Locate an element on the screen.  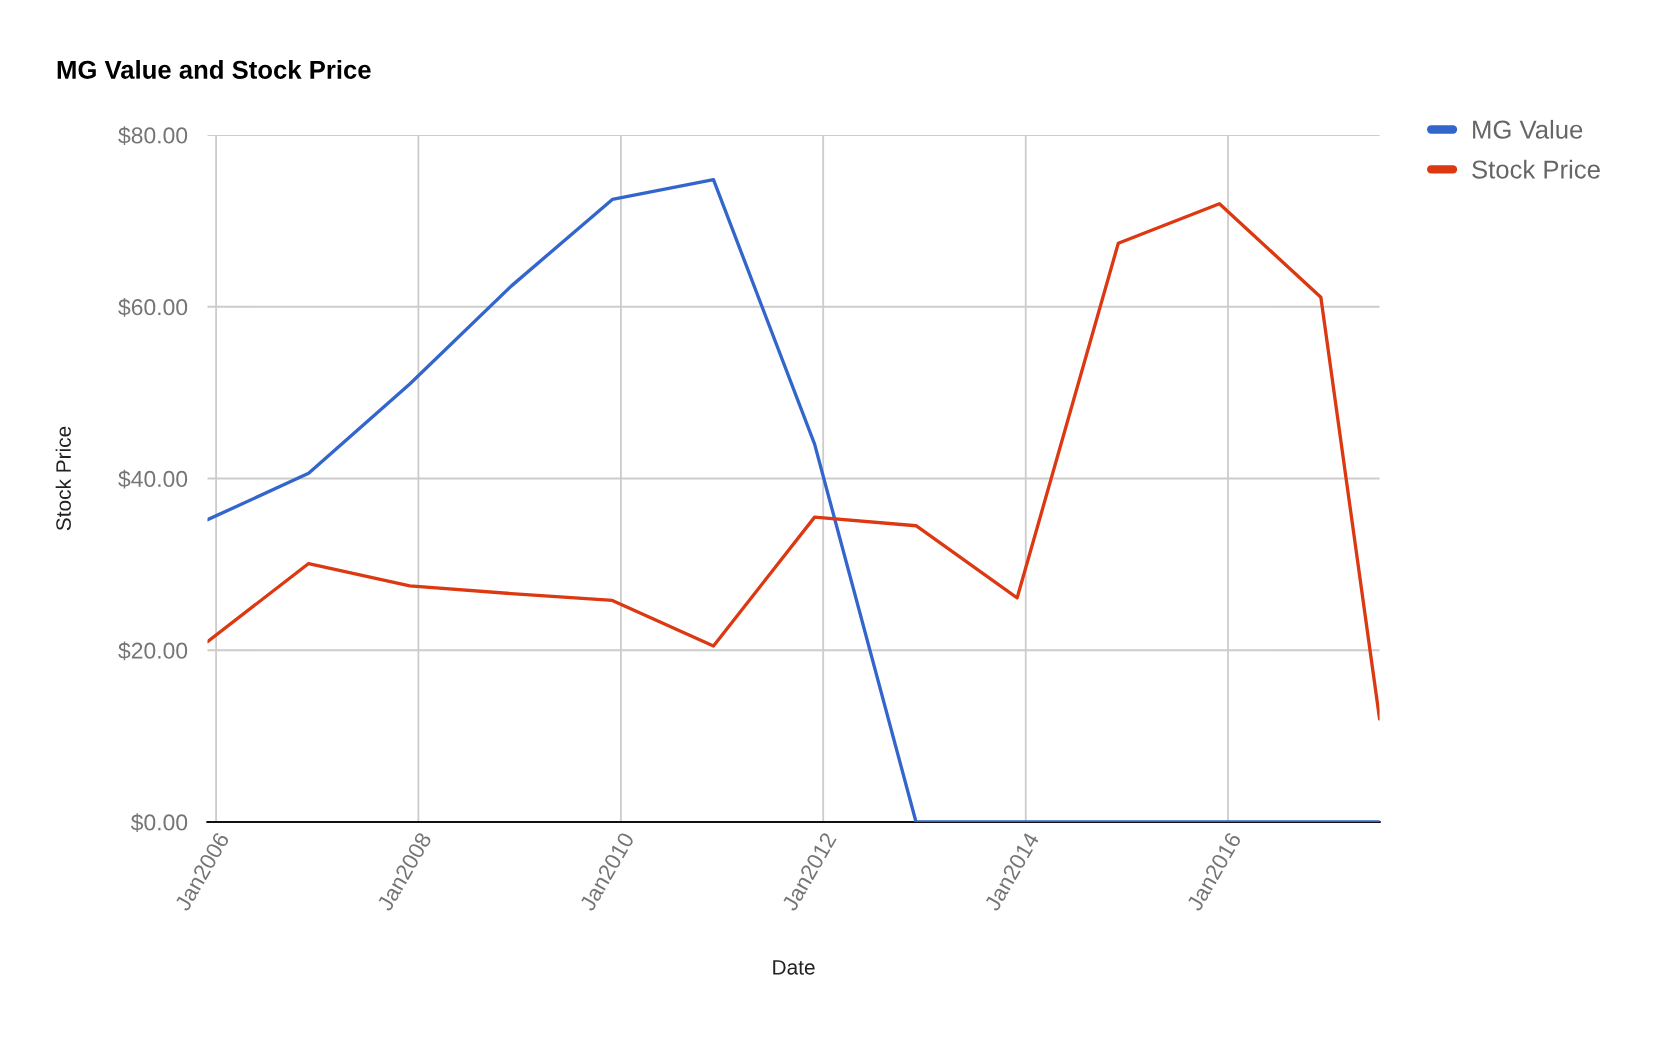
y-axis-title: Stock Price is located at coordinates (63, 478).